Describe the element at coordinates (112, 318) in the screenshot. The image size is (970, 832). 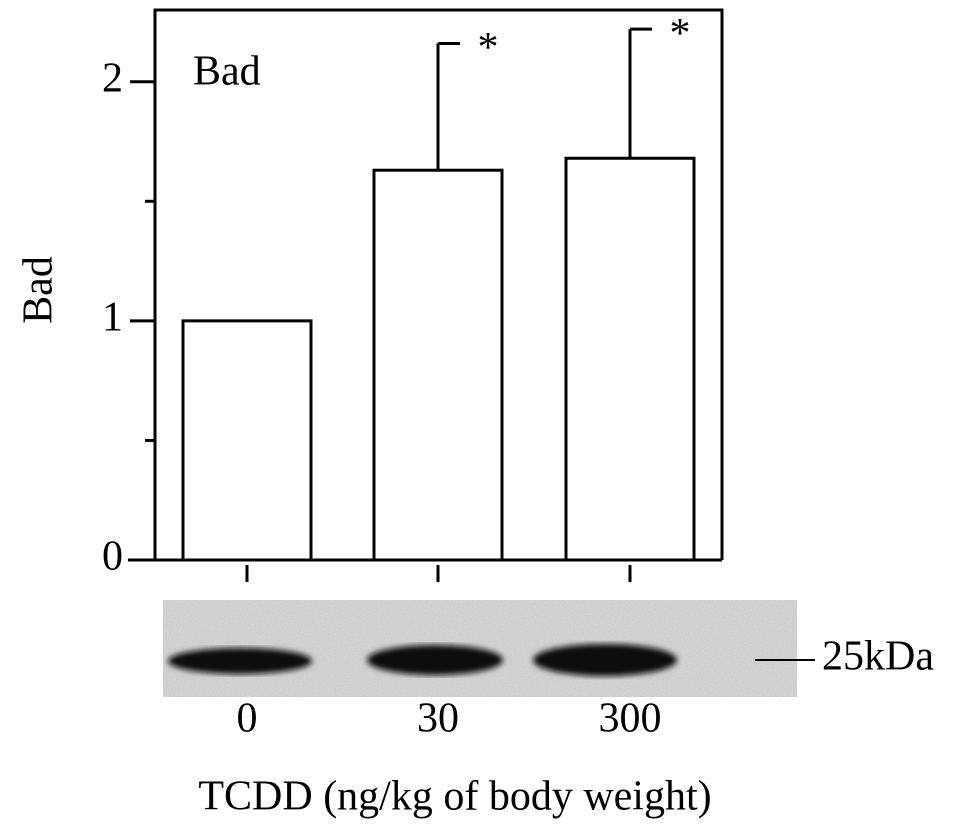
I see `y-tick-label: 1` at that location.